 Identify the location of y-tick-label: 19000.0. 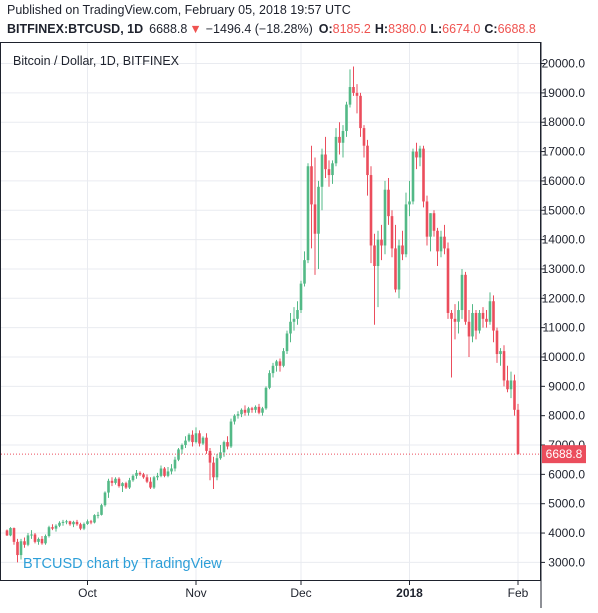
(564, 93).